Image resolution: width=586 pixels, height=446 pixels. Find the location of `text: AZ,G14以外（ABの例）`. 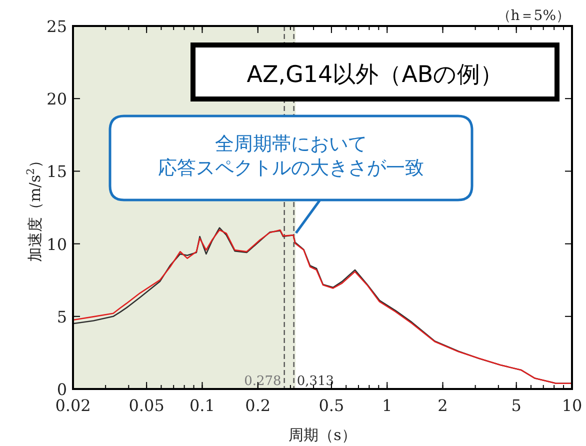

text: AZ,G14以外（ABの例） is located at coordinates (375, 75).